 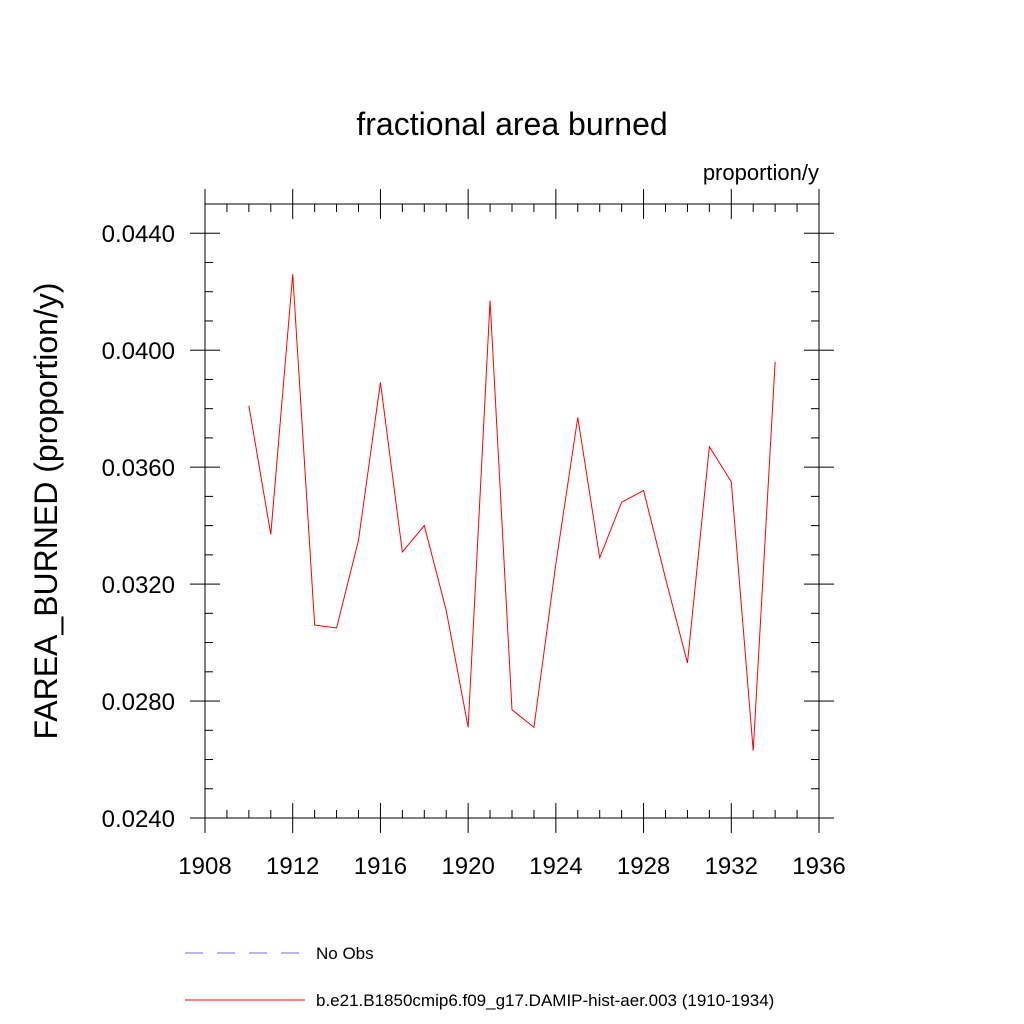 What do you see at coordinates (555, 866) in the screenshot?
I see `x-tick-label: 1924` at bounding box center [555, 866].